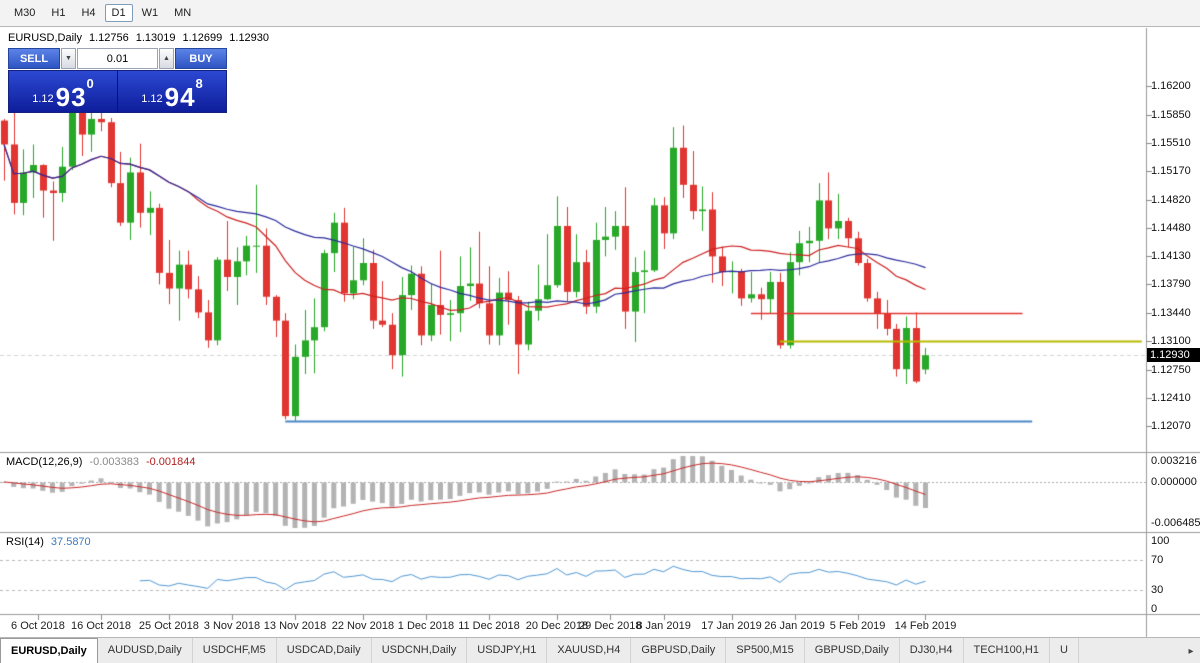 The image size is (1200, 663). I want to click on macd-name: MACD(12,26,9), so click(44, 462).